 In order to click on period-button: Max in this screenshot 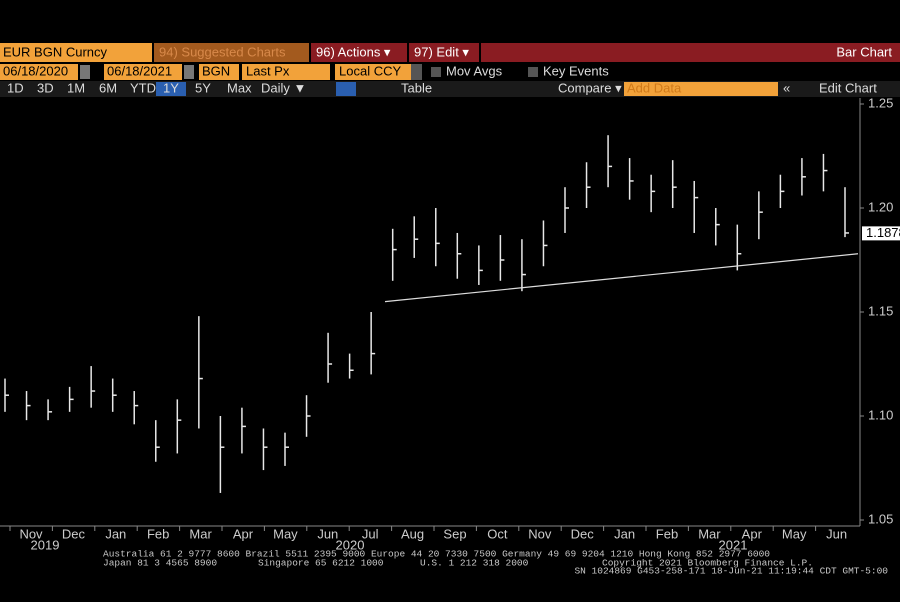, I will do `click(239, 87)`.